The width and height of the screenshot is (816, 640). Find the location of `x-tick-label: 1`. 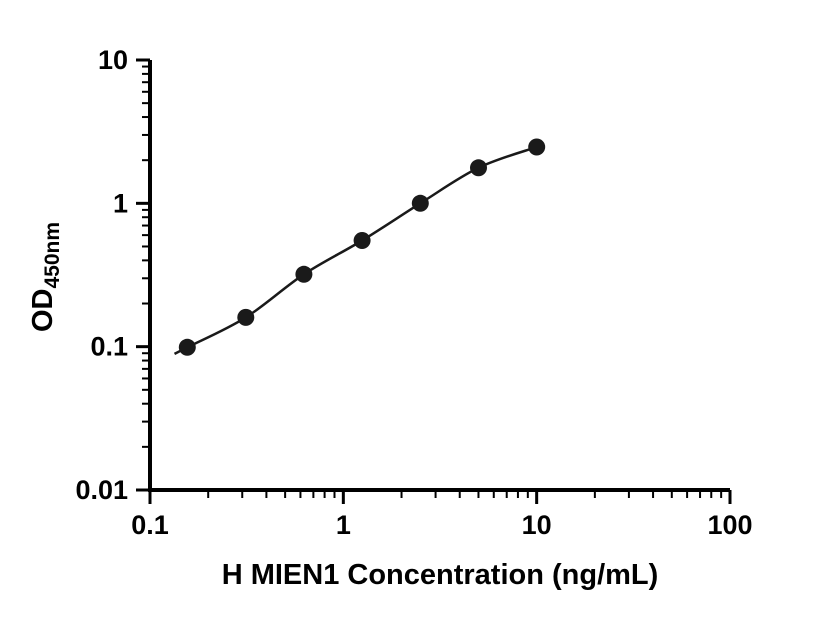

x-tick-label: 1 is located at coordinates (343, 525).